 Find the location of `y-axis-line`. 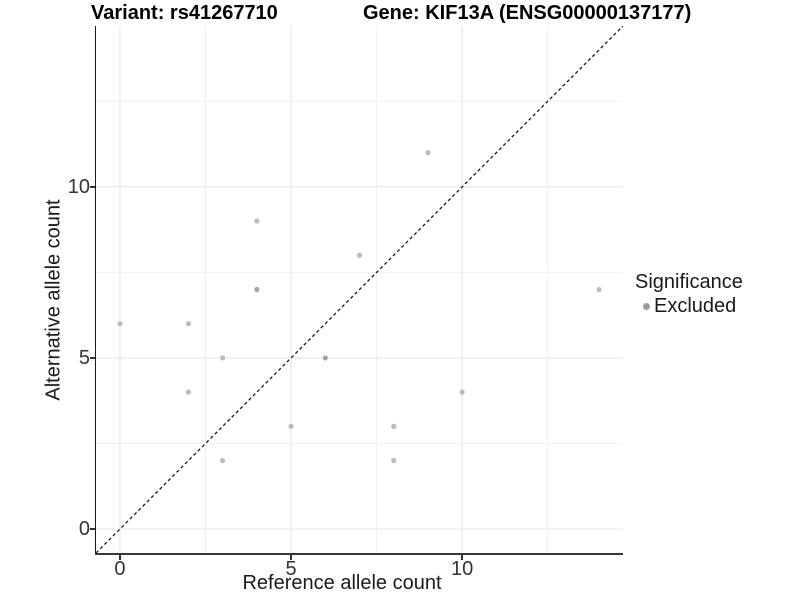

y-axis-line is located at coordinates (96, 290).